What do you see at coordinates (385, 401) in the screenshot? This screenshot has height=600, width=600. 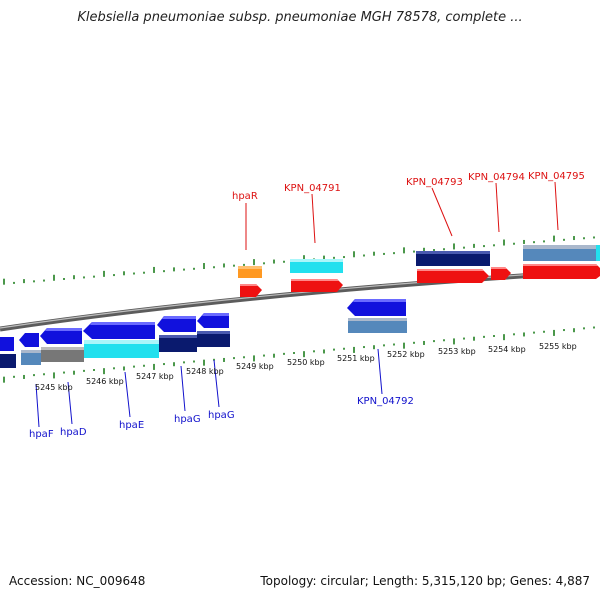 I see `label-KPN_04792: KPN_04792` at bounding box center [385, 401].